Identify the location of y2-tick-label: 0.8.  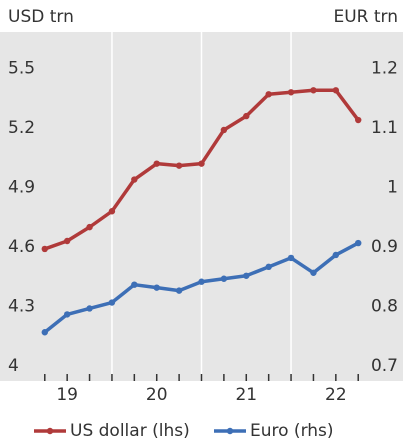
(384, 306).